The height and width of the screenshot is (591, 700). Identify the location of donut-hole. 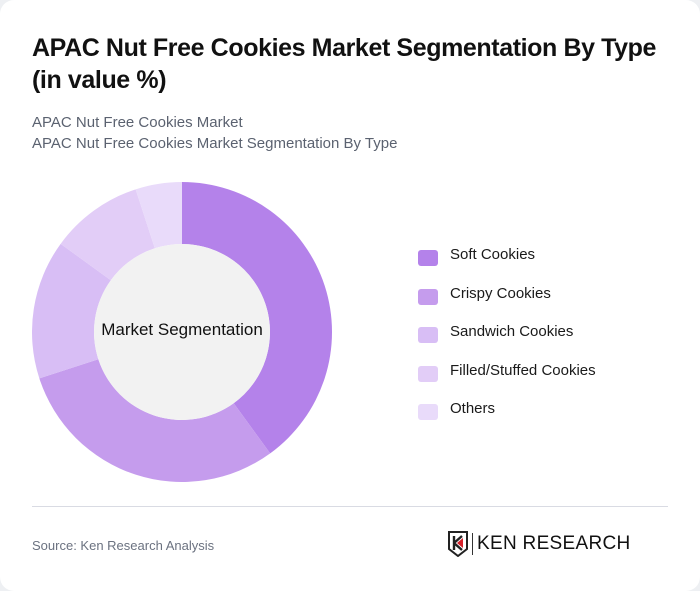
(182, 332).